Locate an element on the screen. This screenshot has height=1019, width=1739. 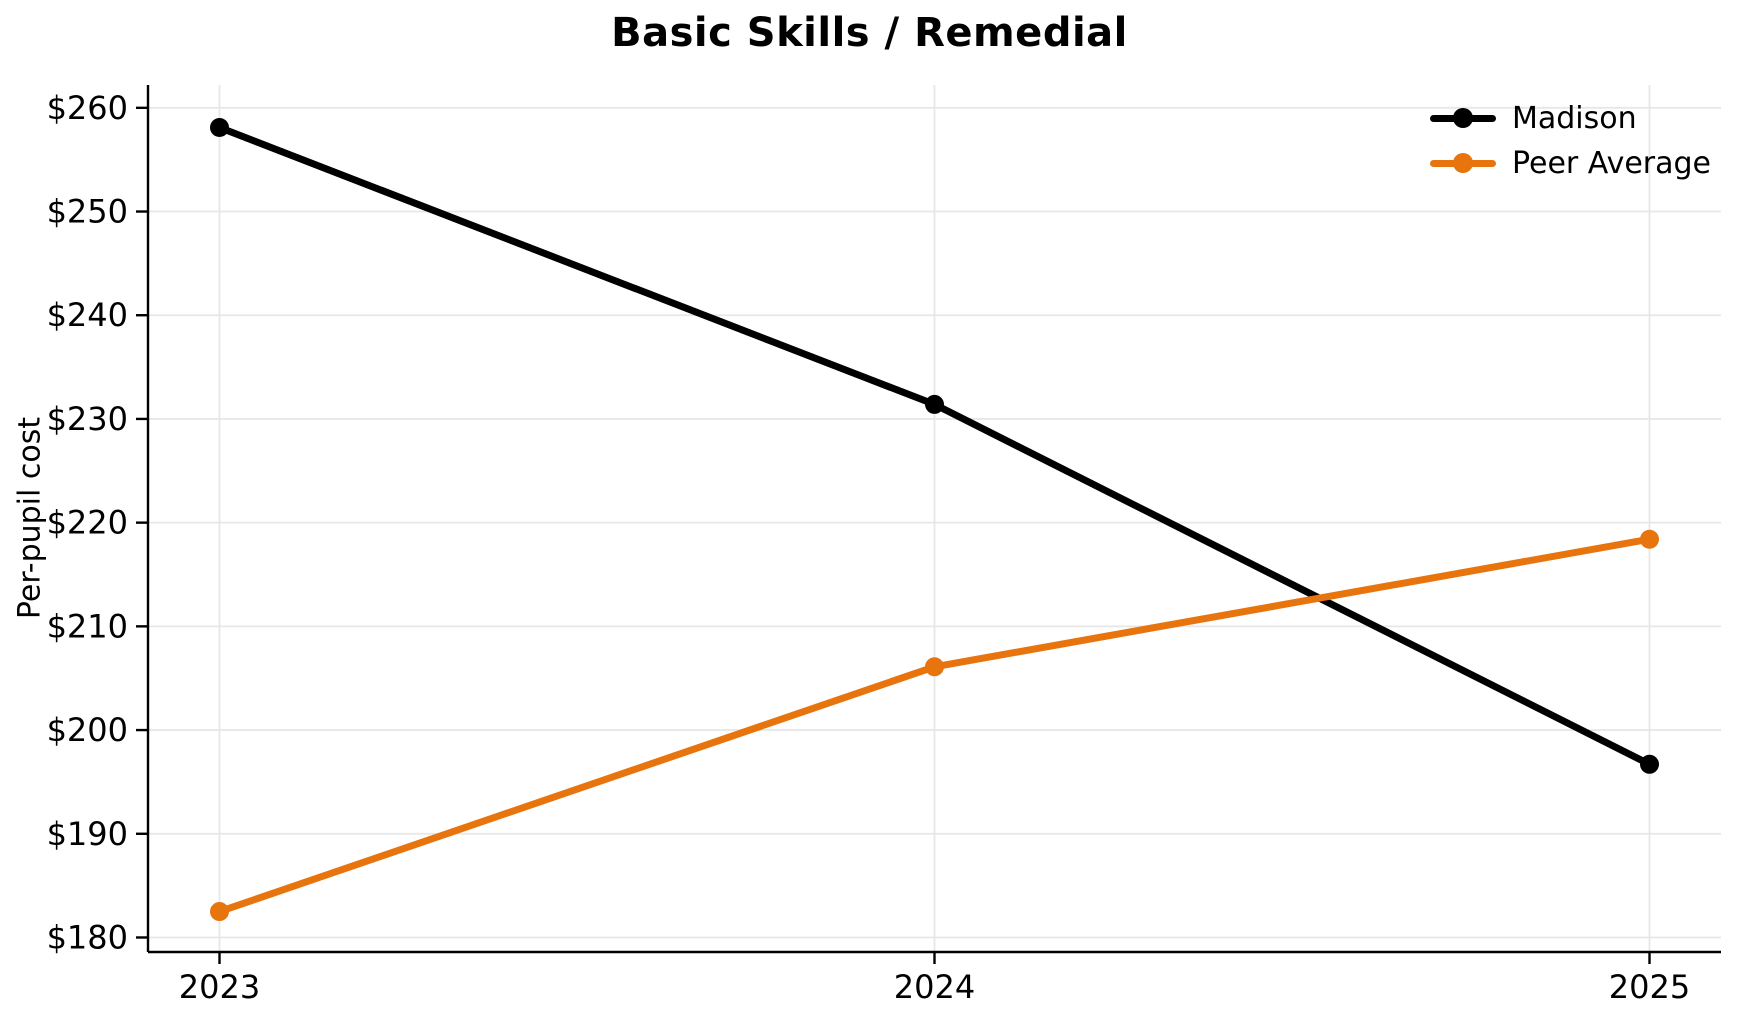
y-tick-label: $180 is located at coordinates (87, 937).